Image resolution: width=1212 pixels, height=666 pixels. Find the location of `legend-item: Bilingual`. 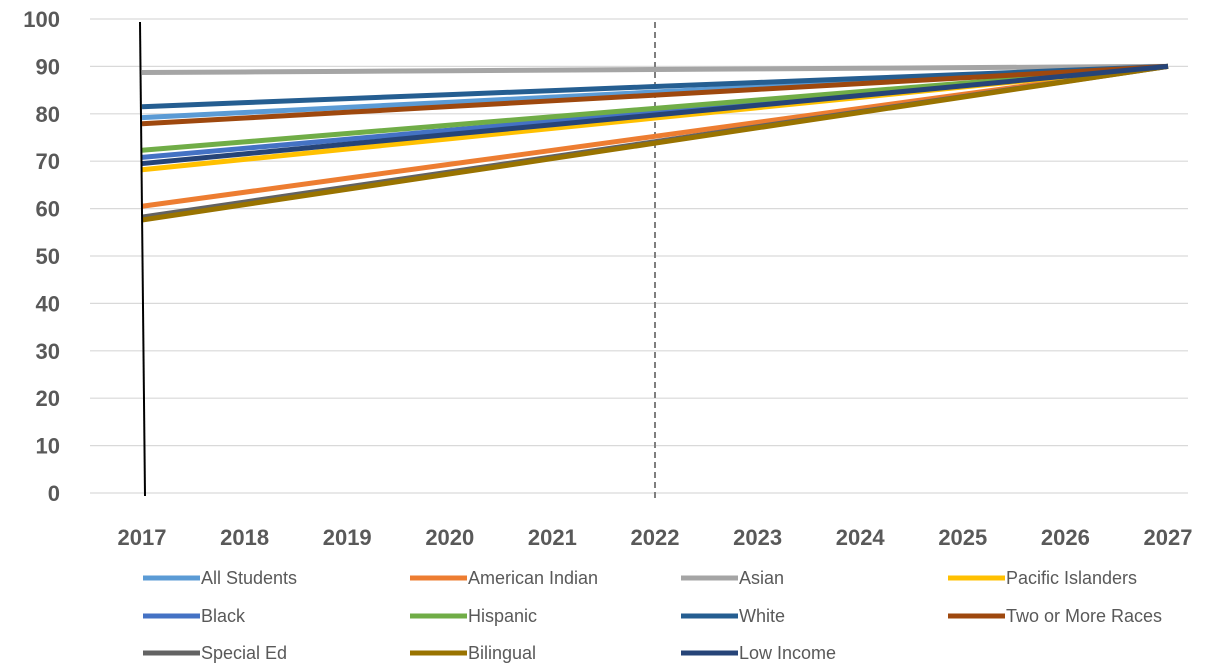

legend-item: Bilingual is located at coordinates (473, 653).